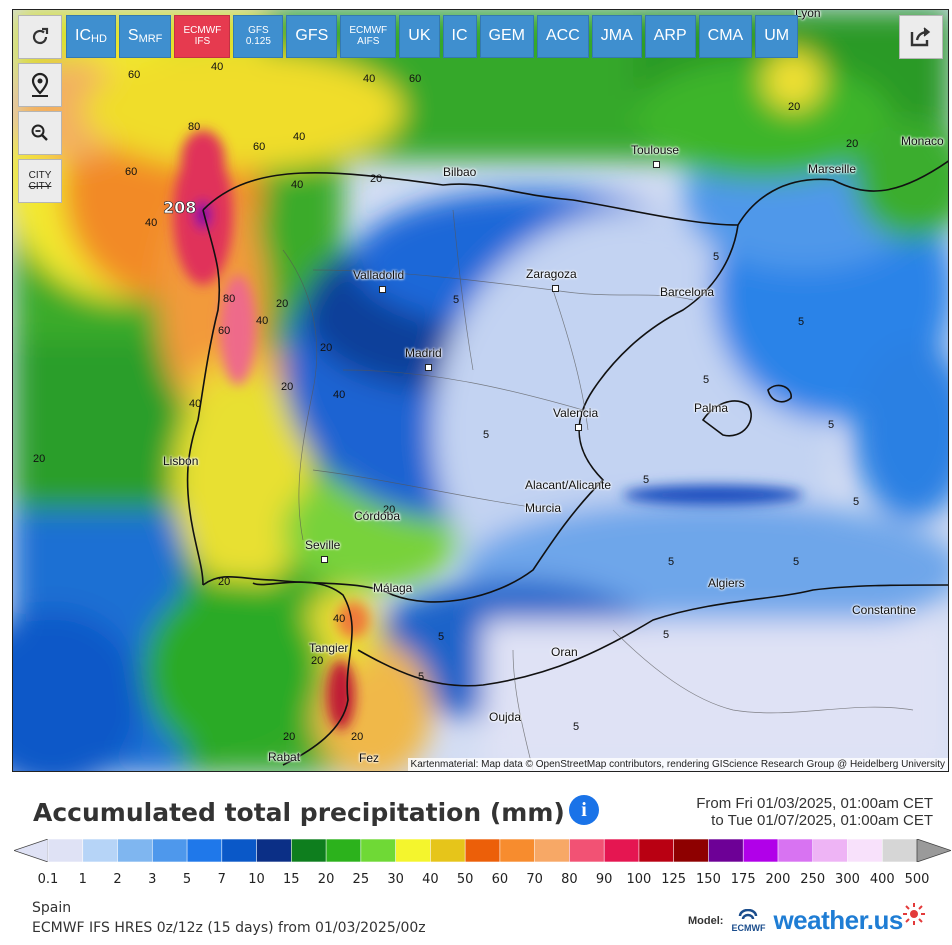 Image resolution: width=952 pixels, height=945 pixels. I want to click on scale-label: 0.1, so click(48, 879).